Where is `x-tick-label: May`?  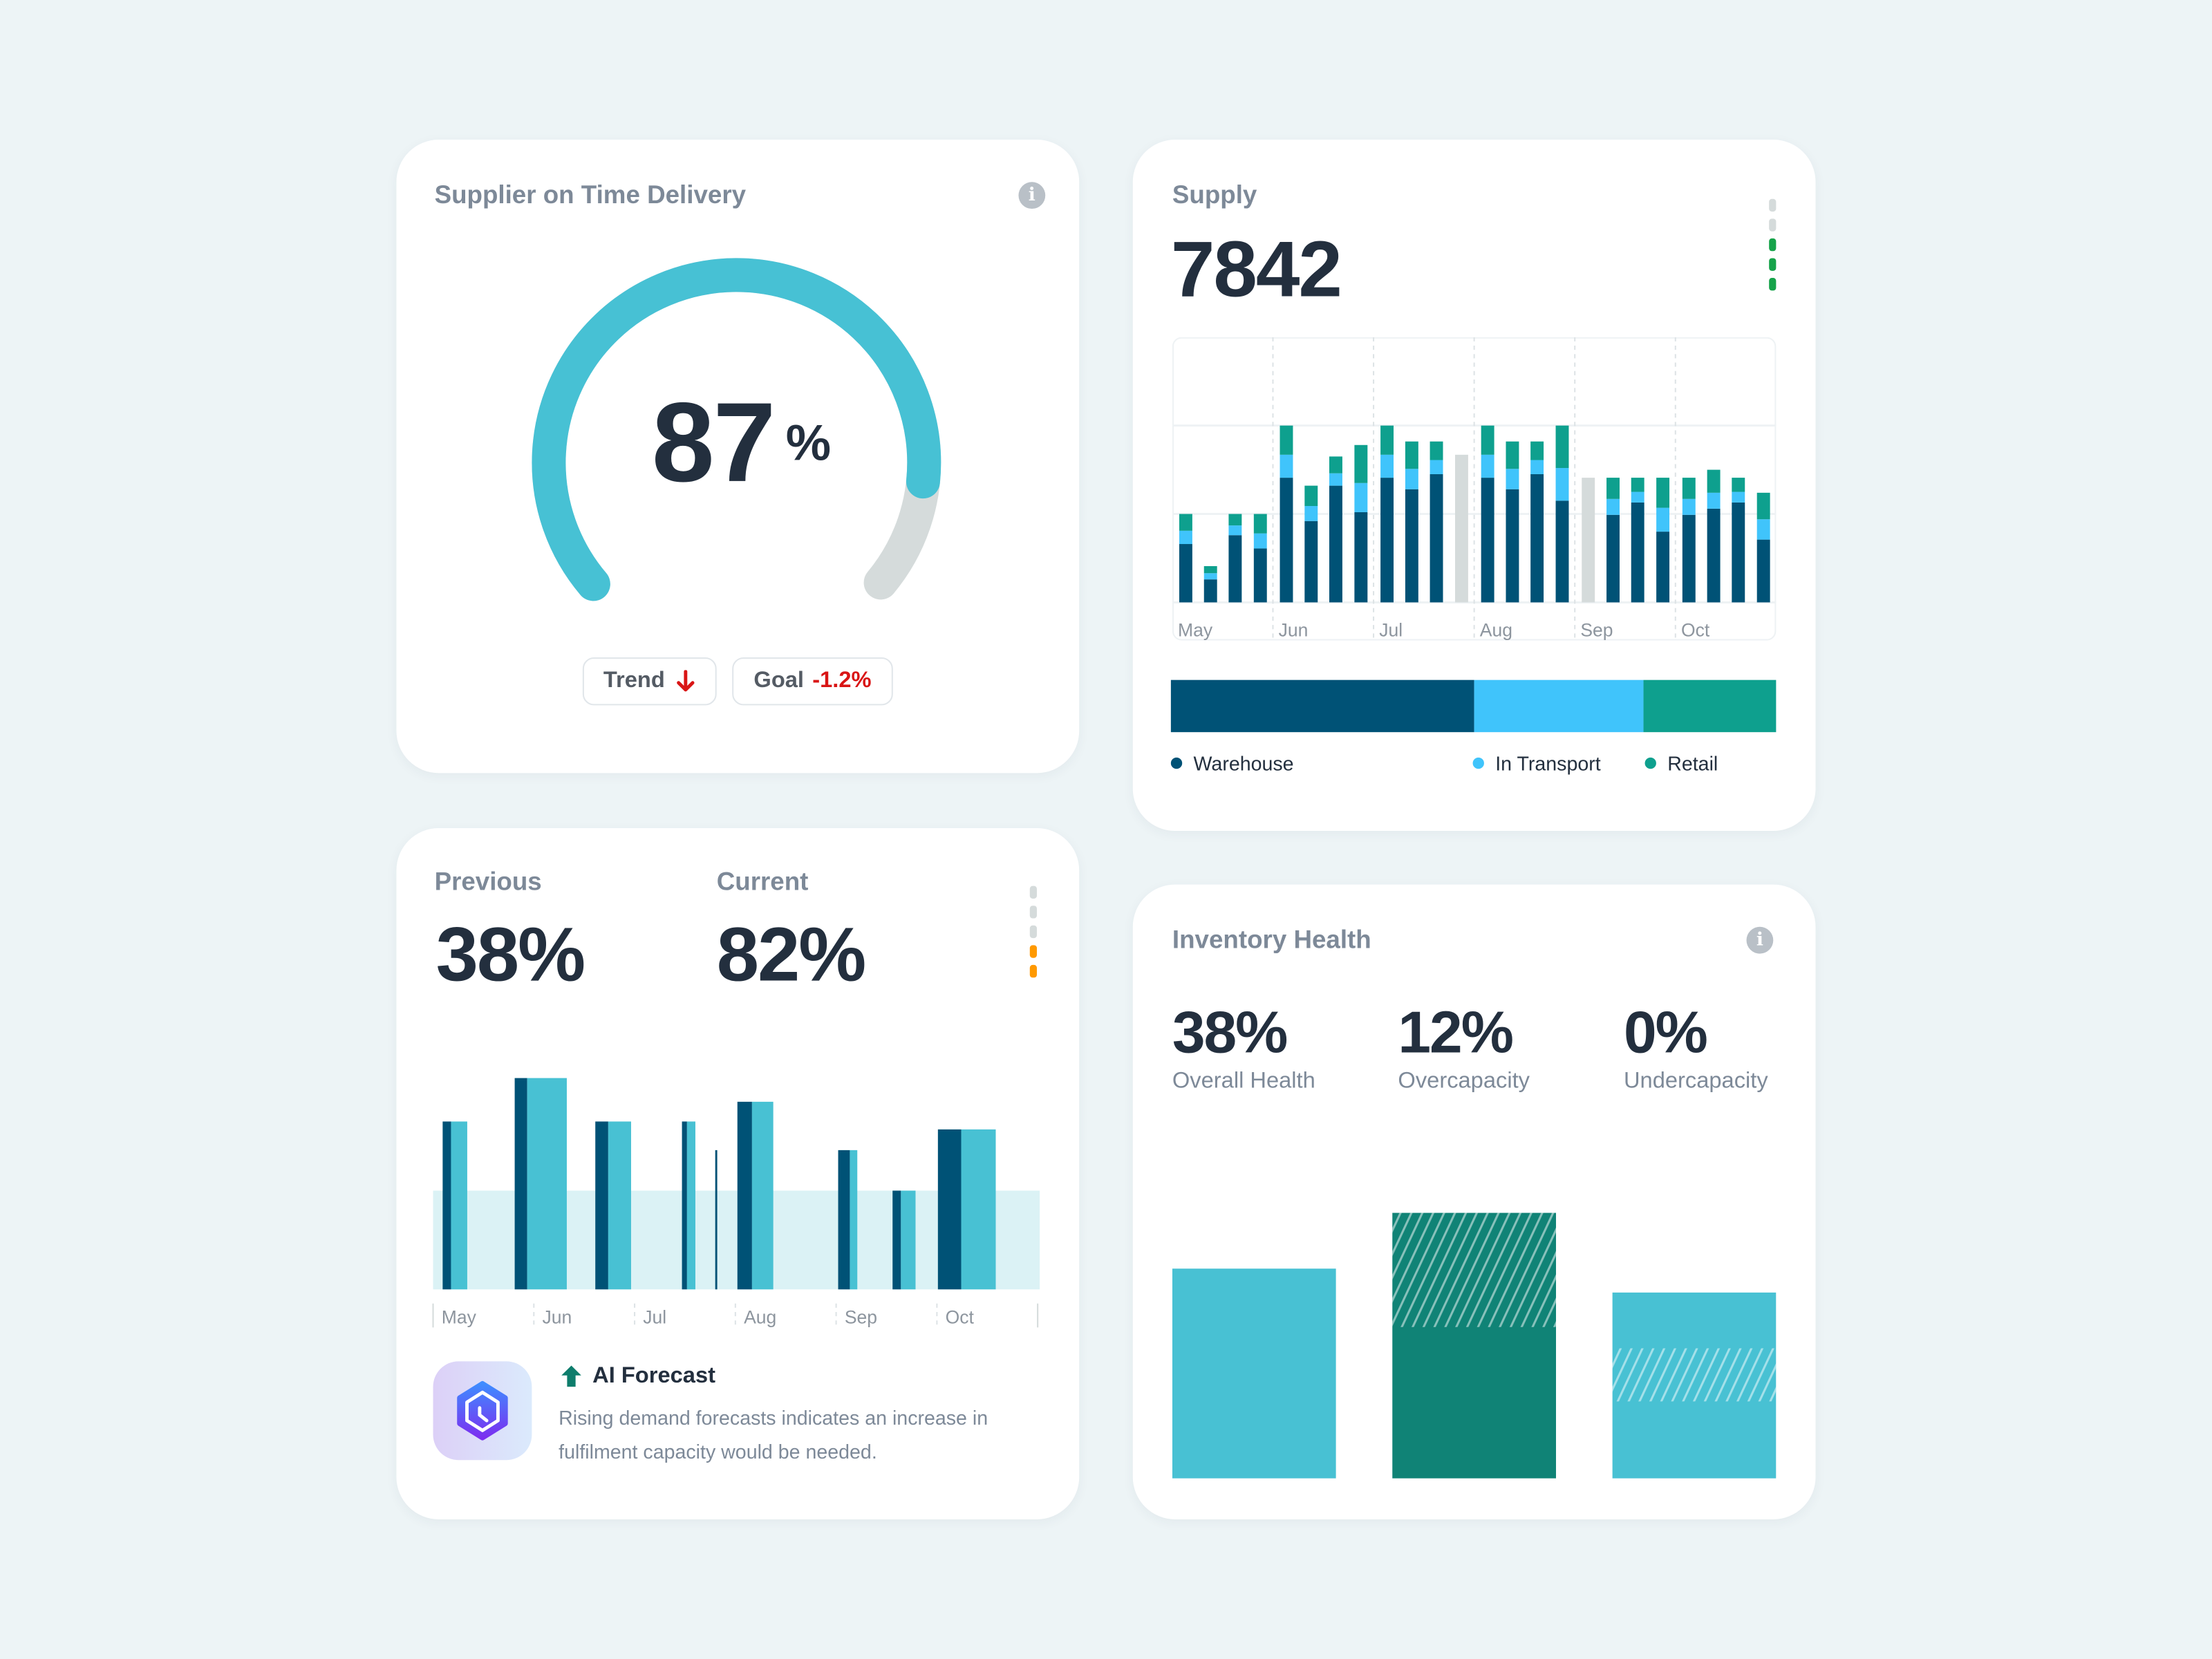
x-tick-label: May is located at coordinates (1195, 629).